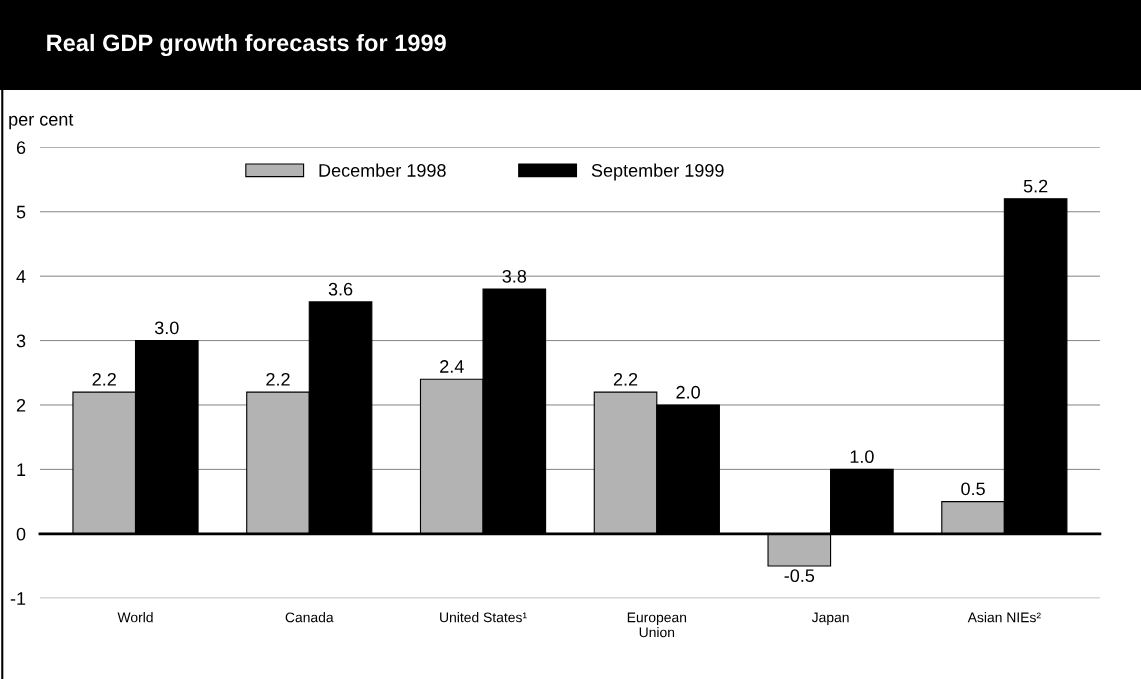 The height and width of the screenshot is (679, 1141). What do you see at coordinates (166, 328) in the screenshot?
I see `data-label: 3.0` at bounding box center [166, 328].